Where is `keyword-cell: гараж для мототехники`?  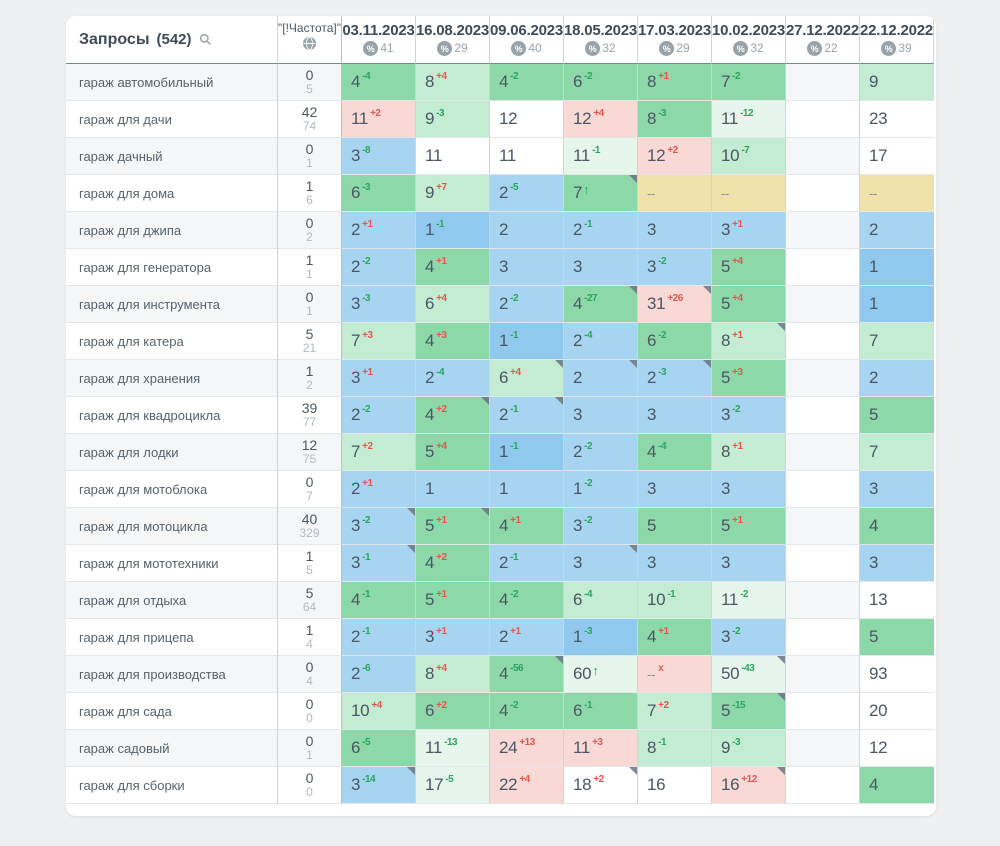
keyword-cell: гараж для мототехники is located at coordinates (172, 563).